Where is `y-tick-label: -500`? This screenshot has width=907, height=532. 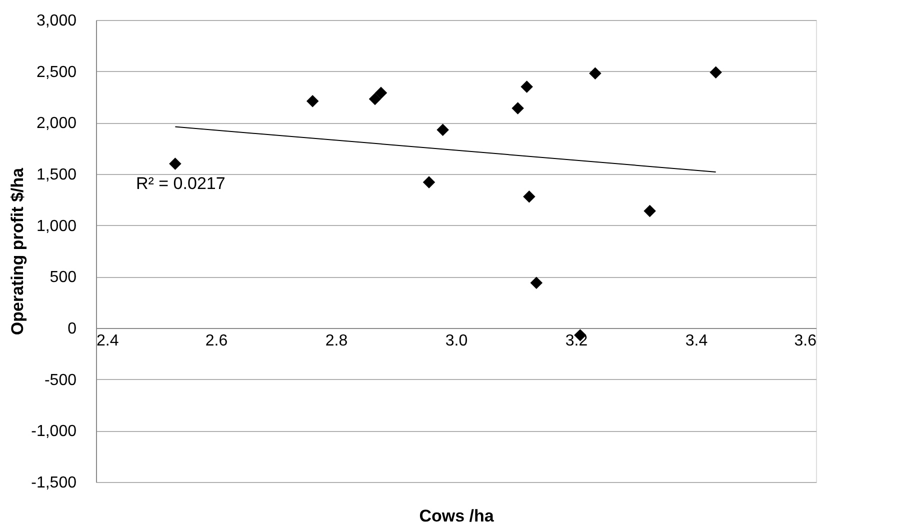 y-tick-label: -500 is located at coordinates (60, 380).